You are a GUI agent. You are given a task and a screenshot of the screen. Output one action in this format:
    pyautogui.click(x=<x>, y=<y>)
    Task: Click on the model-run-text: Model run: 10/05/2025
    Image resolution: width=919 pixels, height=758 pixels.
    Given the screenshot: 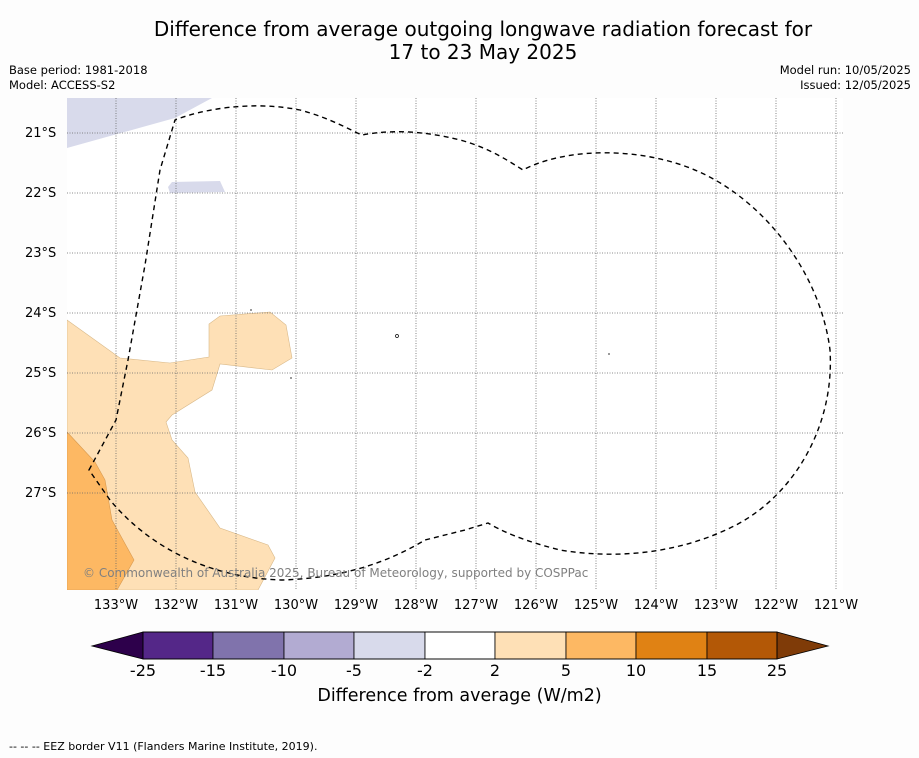 What is the action you would take?
    pyautogui.click(x=845, y=70)
    